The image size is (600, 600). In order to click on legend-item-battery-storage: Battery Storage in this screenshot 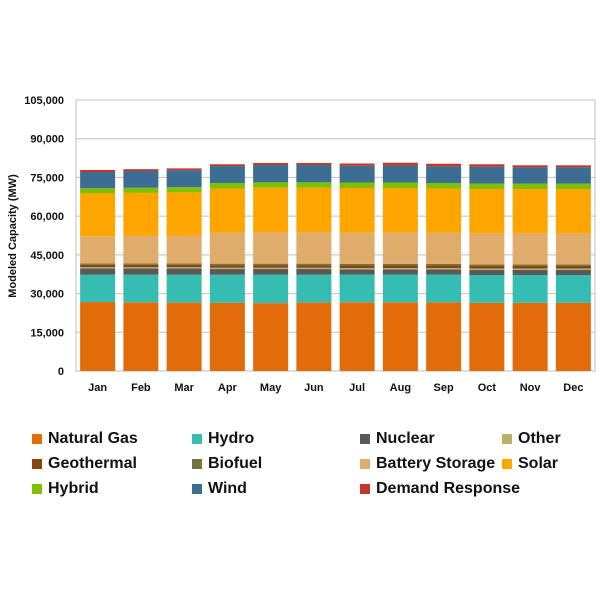, I will do `click(427, 464)`.